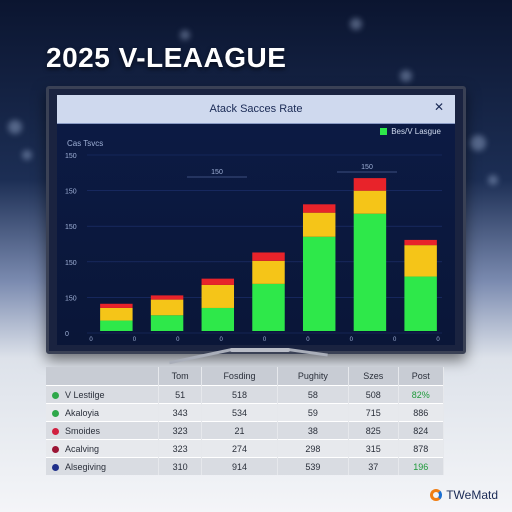 The image size is (512, 512). Describe the element at coordinates (421, 466) in the screenshot. I see `table-cell: 196` at that location.